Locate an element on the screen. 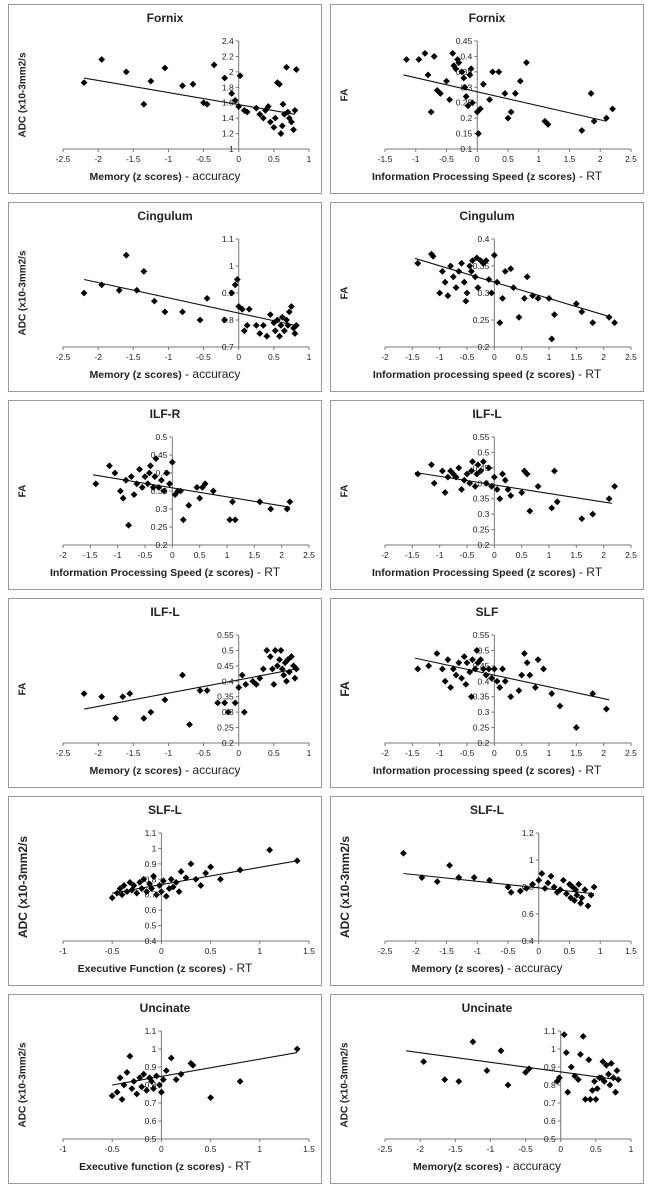 The width and height of the screenshot is (652, 1193). y-axis-label: FA is located at coordinates (345, 293).